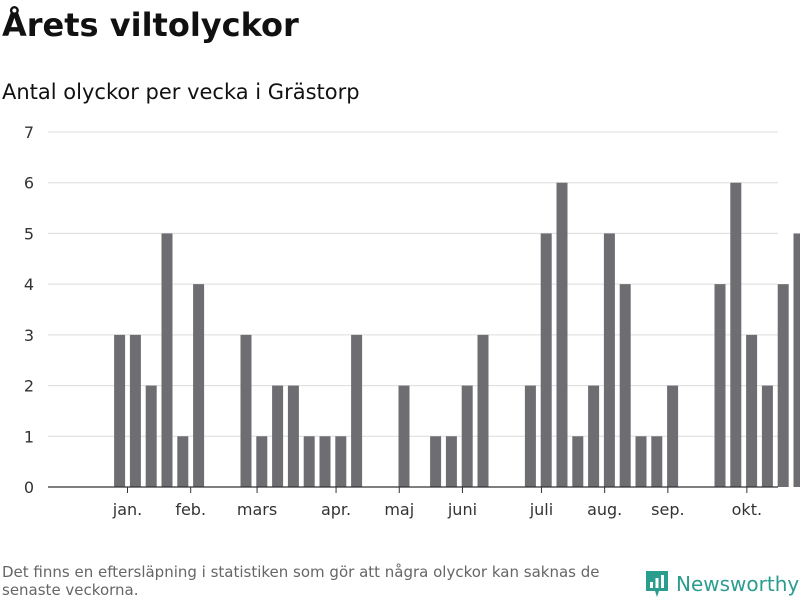  What do you see at coordinates (738, 584) in the screenshot?
I see `newsworthy-logo-text: Newsworthy` at bounding box center [738, 584].